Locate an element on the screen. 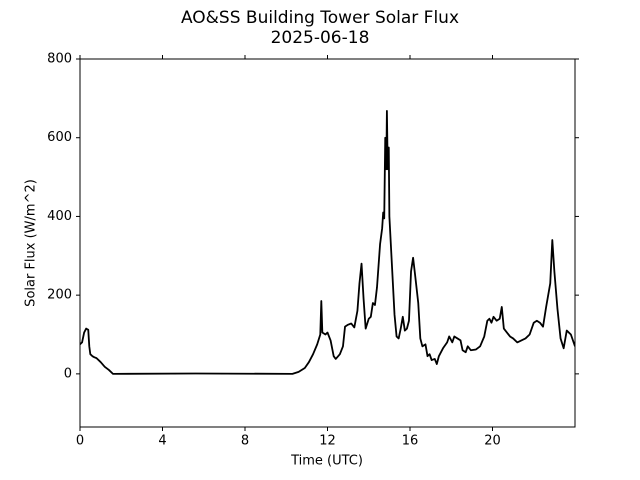 This screenshot has height=480, width=640. x-tick-label: 12 is located at coordinates (327, 441).